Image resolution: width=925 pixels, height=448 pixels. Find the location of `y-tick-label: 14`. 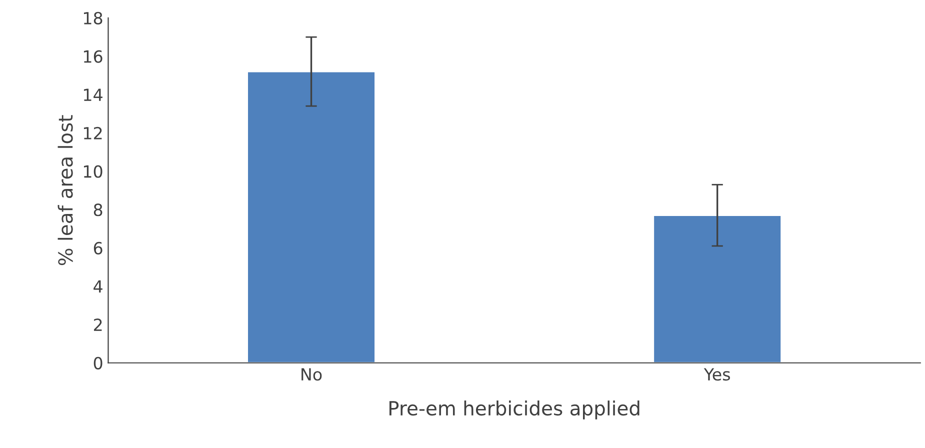

y-tick-label: 14 is located at coordinates (93, 94).